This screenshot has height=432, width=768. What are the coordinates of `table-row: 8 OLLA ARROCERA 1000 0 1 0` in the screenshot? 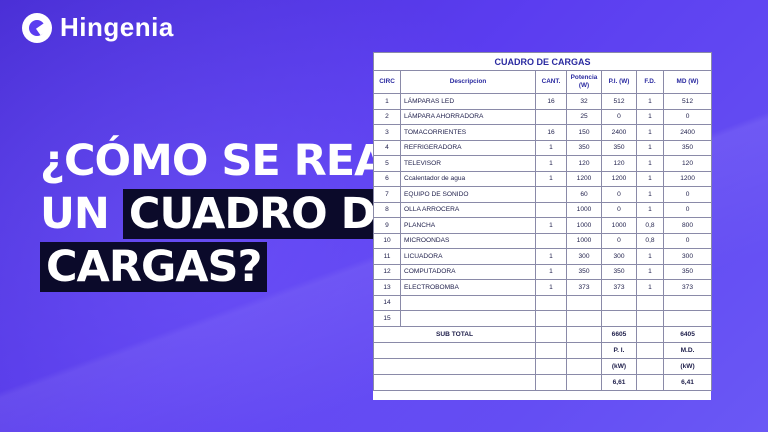 It's located at (543, 209).